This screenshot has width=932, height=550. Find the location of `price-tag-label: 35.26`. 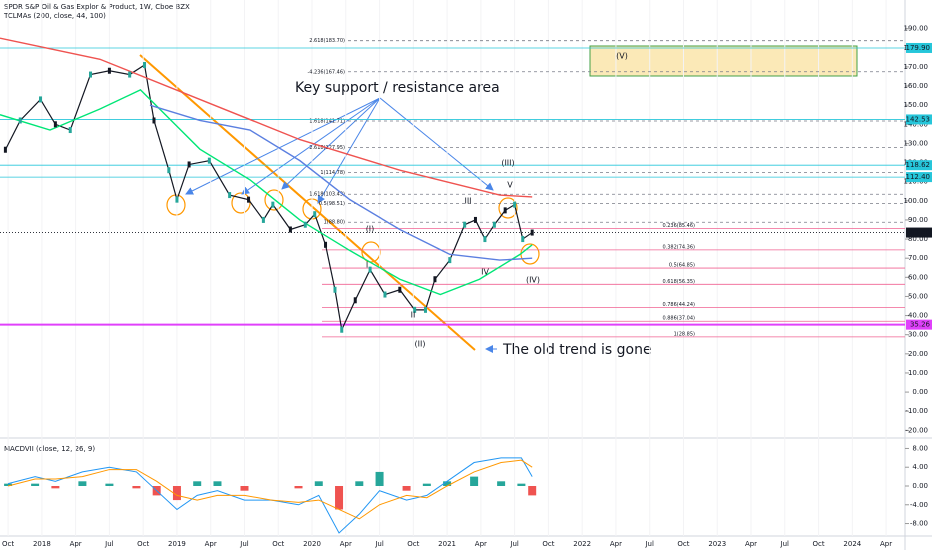

price-tag-label: 35.26 is located at coordinates (920, 325).